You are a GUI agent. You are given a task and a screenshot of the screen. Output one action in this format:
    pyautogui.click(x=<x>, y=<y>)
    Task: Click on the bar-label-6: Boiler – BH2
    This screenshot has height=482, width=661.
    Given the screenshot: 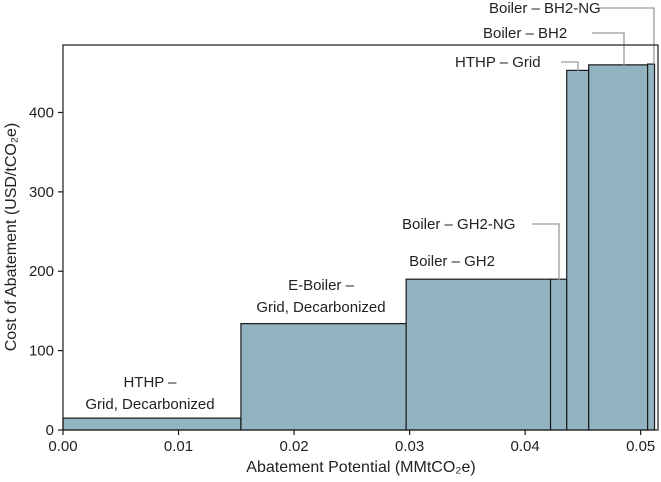 What is the action you would take?
    pyautogui.click(x=525, y=33)
    